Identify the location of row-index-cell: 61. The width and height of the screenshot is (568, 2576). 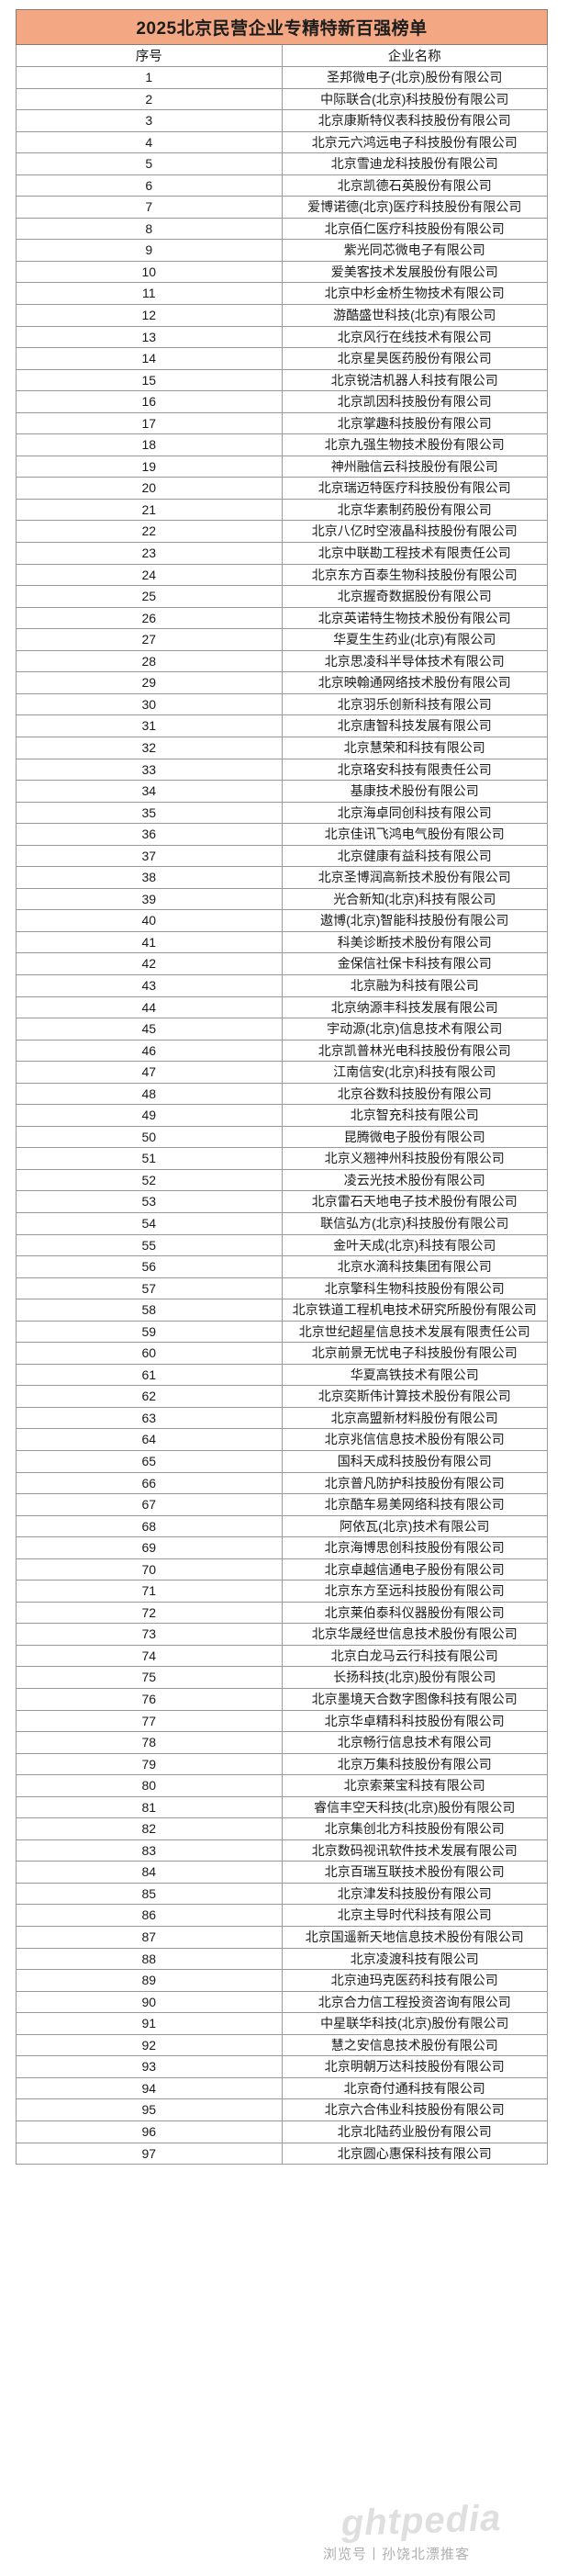
(149, 1375).